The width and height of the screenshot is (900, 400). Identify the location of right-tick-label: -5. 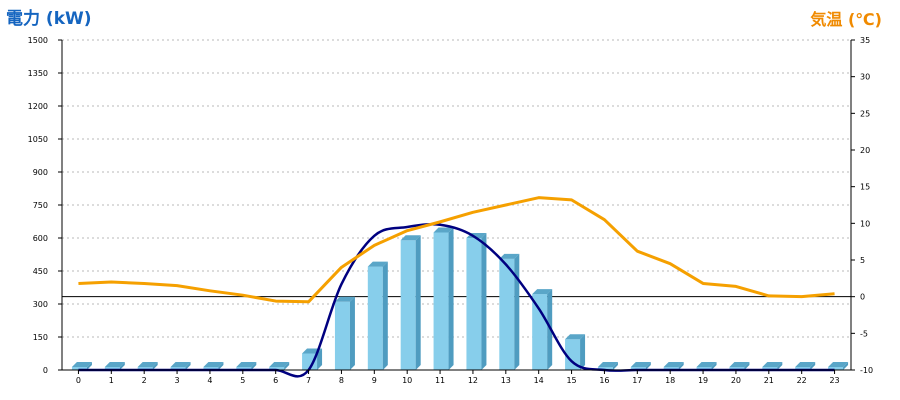
(864, 333).